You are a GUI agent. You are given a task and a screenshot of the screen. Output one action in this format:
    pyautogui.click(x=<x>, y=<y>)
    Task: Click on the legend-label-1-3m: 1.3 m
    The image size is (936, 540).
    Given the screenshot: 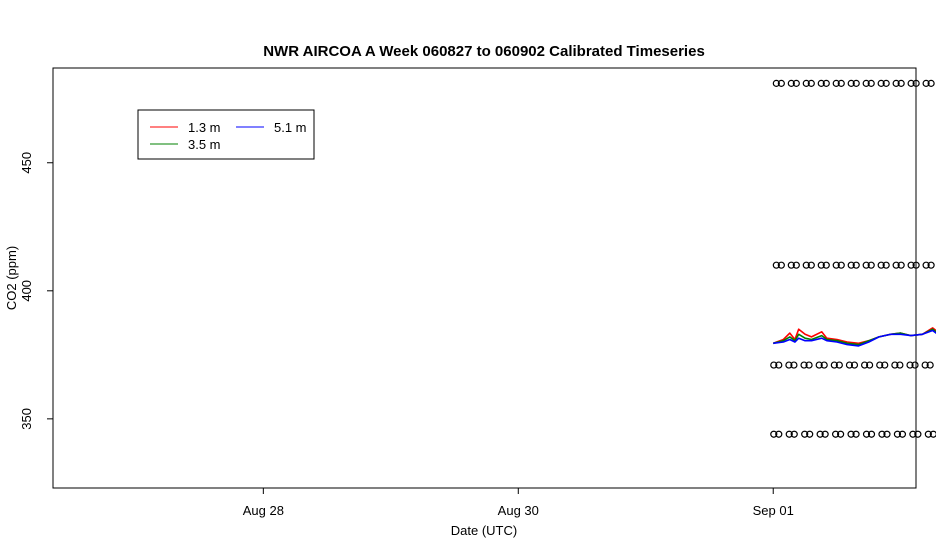 What is the action you would take?
    pyautogui.click(x=204, y=127)
    